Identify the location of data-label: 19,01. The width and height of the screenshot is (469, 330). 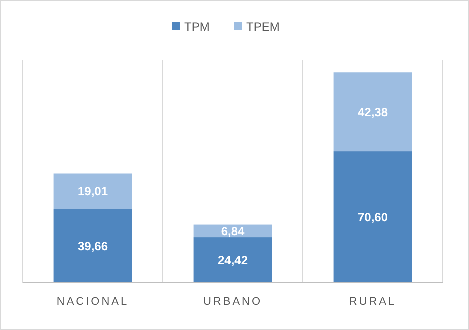
(93, 191).